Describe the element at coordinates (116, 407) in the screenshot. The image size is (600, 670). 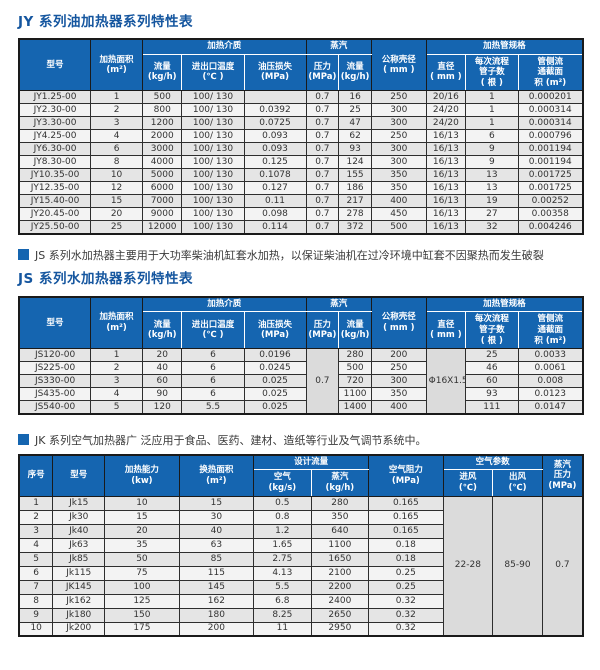
I see `table-cell: 5` at that location.